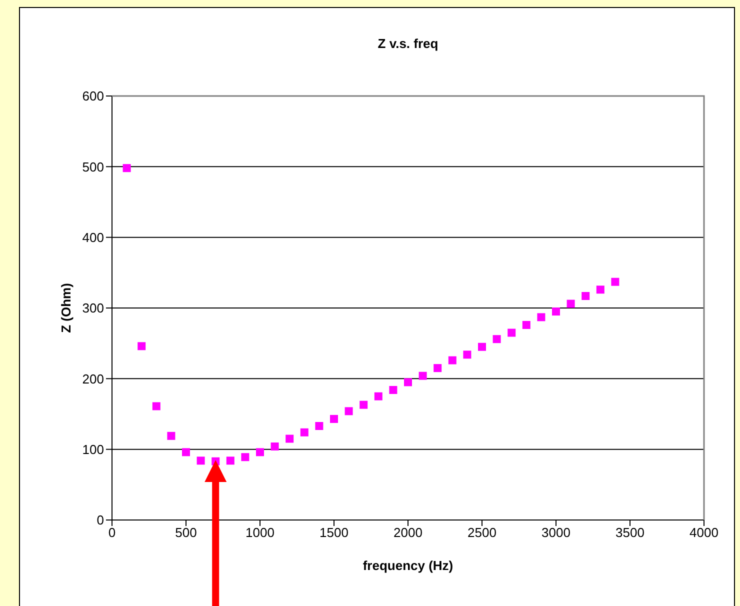 This screenshot has width=740, height=606. I want to click on x-tick-label: 1500, so click(334, 532).